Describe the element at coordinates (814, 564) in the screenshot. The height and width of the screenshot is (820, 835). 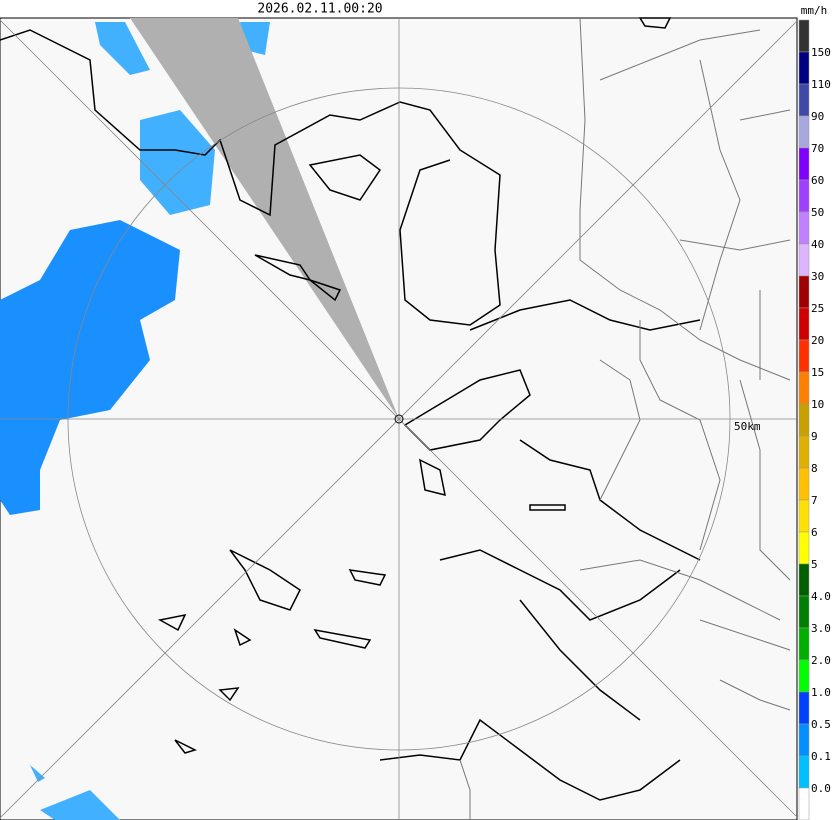
I see `legend-label: 5` at that location.